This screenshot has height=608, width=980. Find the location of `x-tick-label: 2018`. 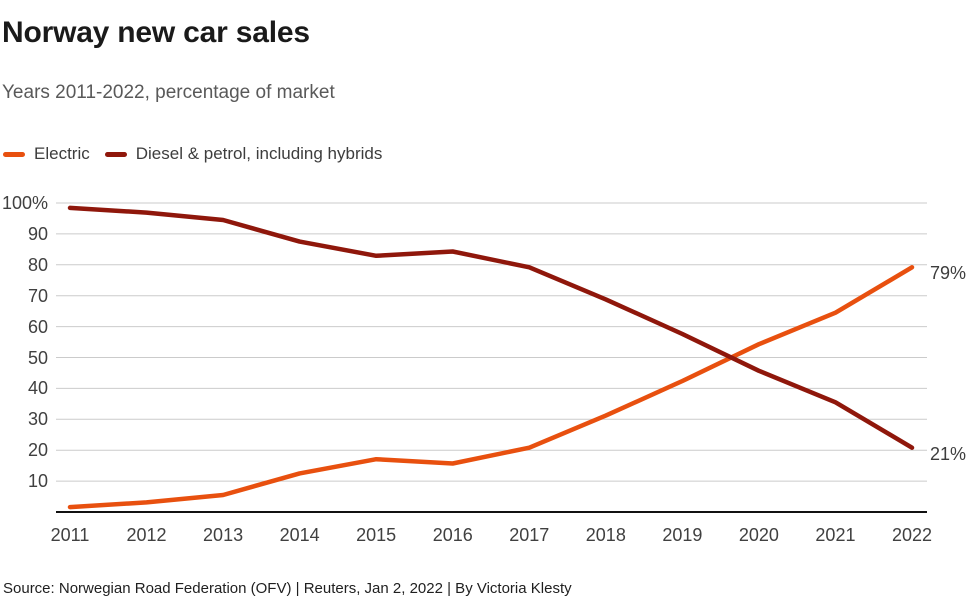

x-tick-label: 2018 is located at coordinates (605, 535).